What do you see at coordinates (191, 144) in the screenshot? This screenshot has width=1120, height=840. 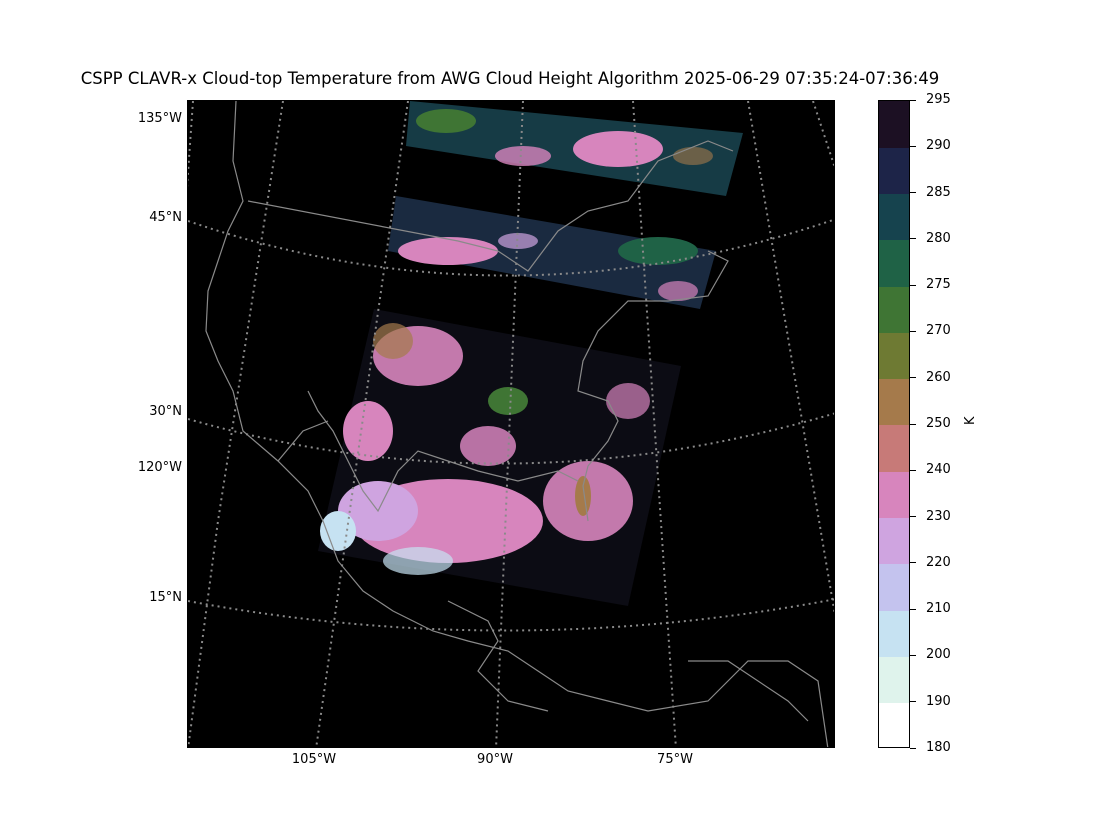 I see `lon-line-135w` at bounding box center [191, 144].